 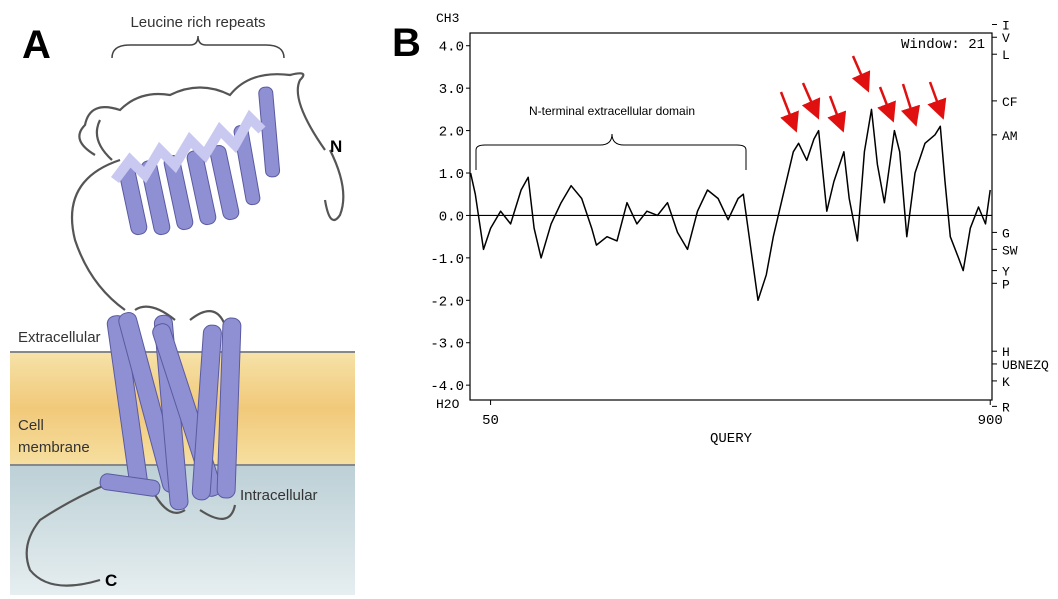 What do you see at coordinates (279, 495) in the screenshot?
I see `intracellular-label: Intracellular` at bounding box center [279, 495].